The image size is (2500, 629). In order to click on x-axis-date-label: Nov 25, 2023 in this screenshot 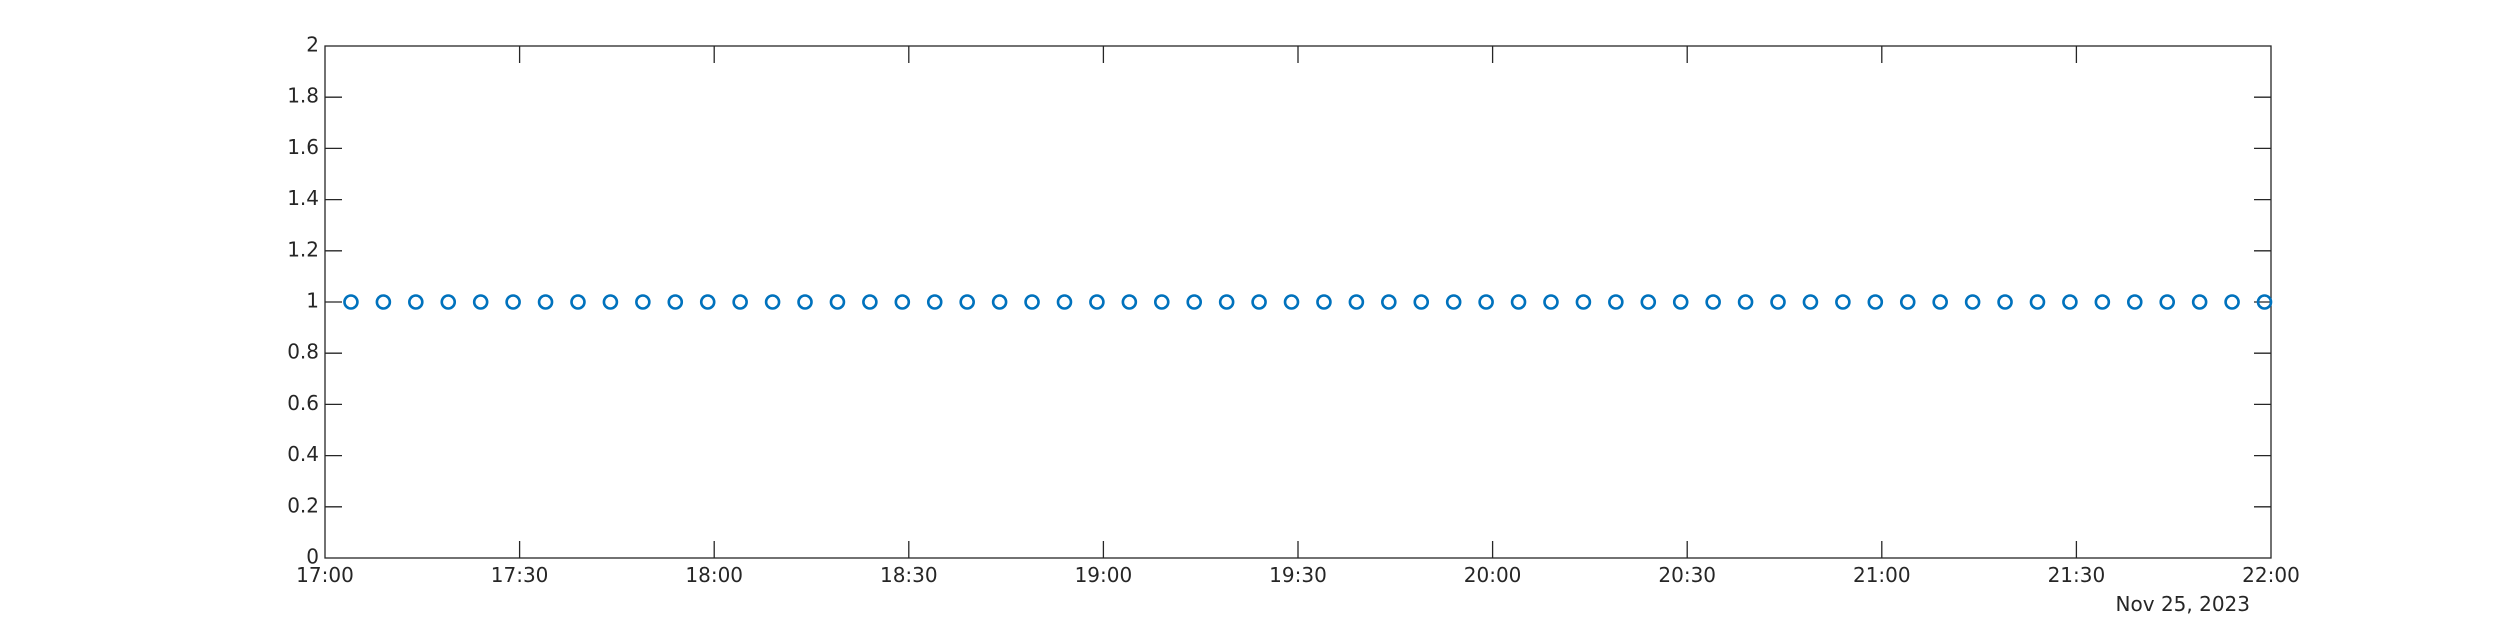, I will do `click(2183, 604)`.